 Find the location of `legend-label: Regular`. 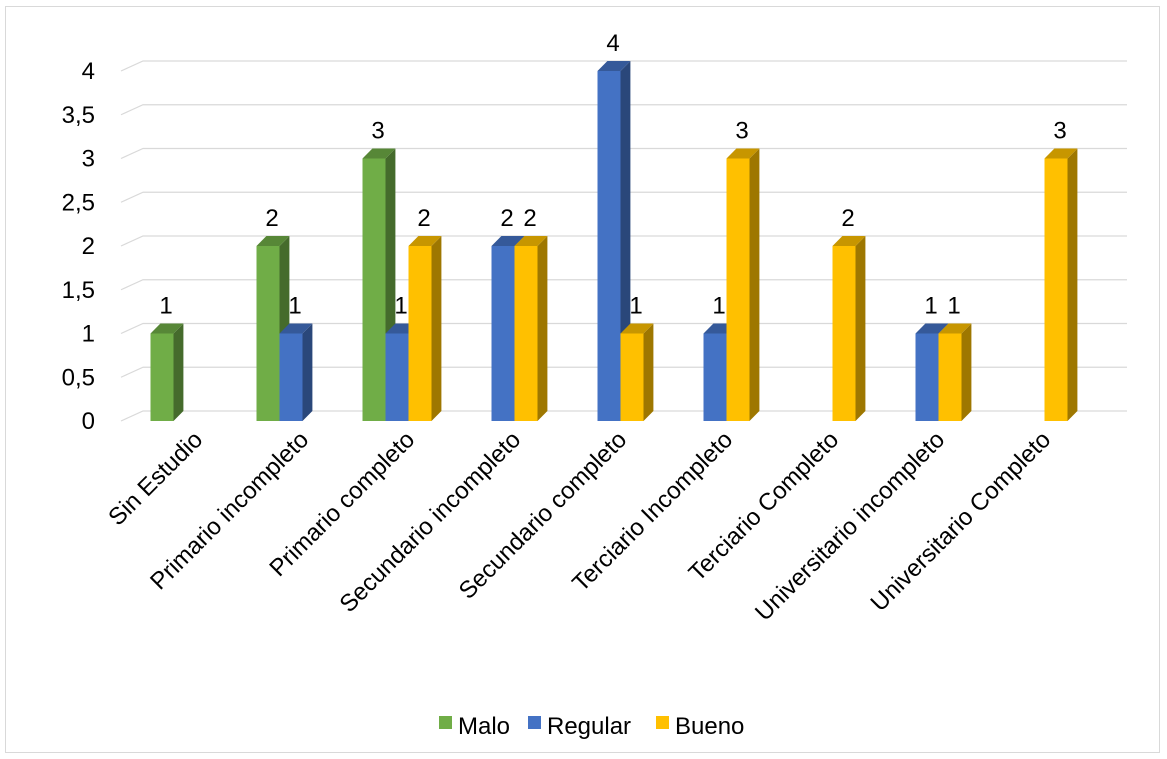

legend-label: Regular is located at coordinates (589, 726).